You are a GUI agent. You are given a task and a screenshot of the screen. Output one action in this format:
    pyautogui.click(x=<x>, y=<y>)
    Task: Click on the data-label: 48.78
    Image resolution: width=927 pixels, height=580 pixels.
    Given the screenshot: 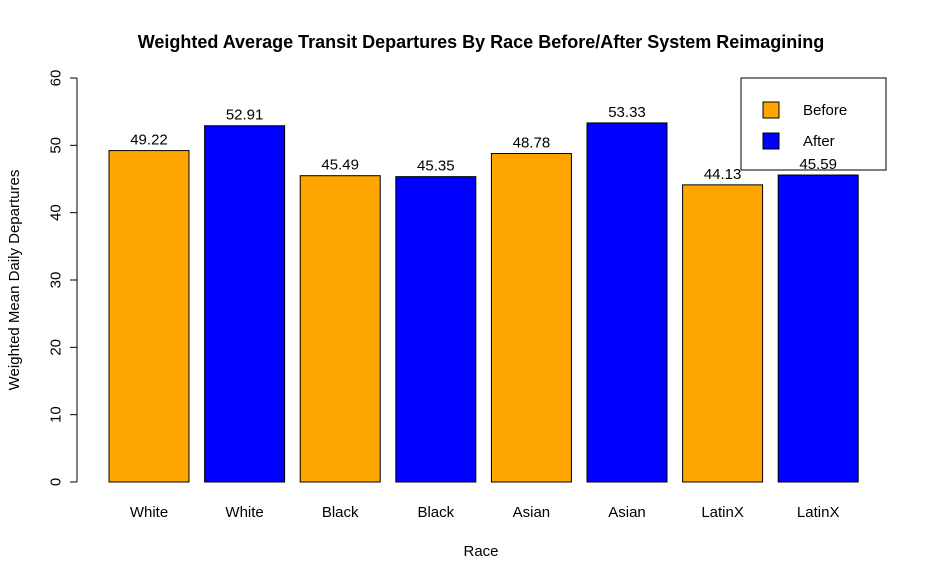 What is the action you would take?
    pyautogui.click(x=532, y=143)
    